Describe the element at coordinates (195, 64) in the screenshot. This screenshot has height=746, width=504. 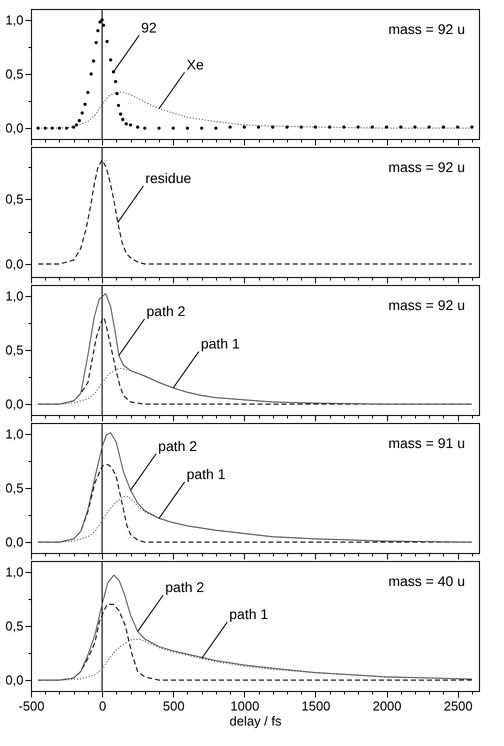
I see `text: Xe` at that location.